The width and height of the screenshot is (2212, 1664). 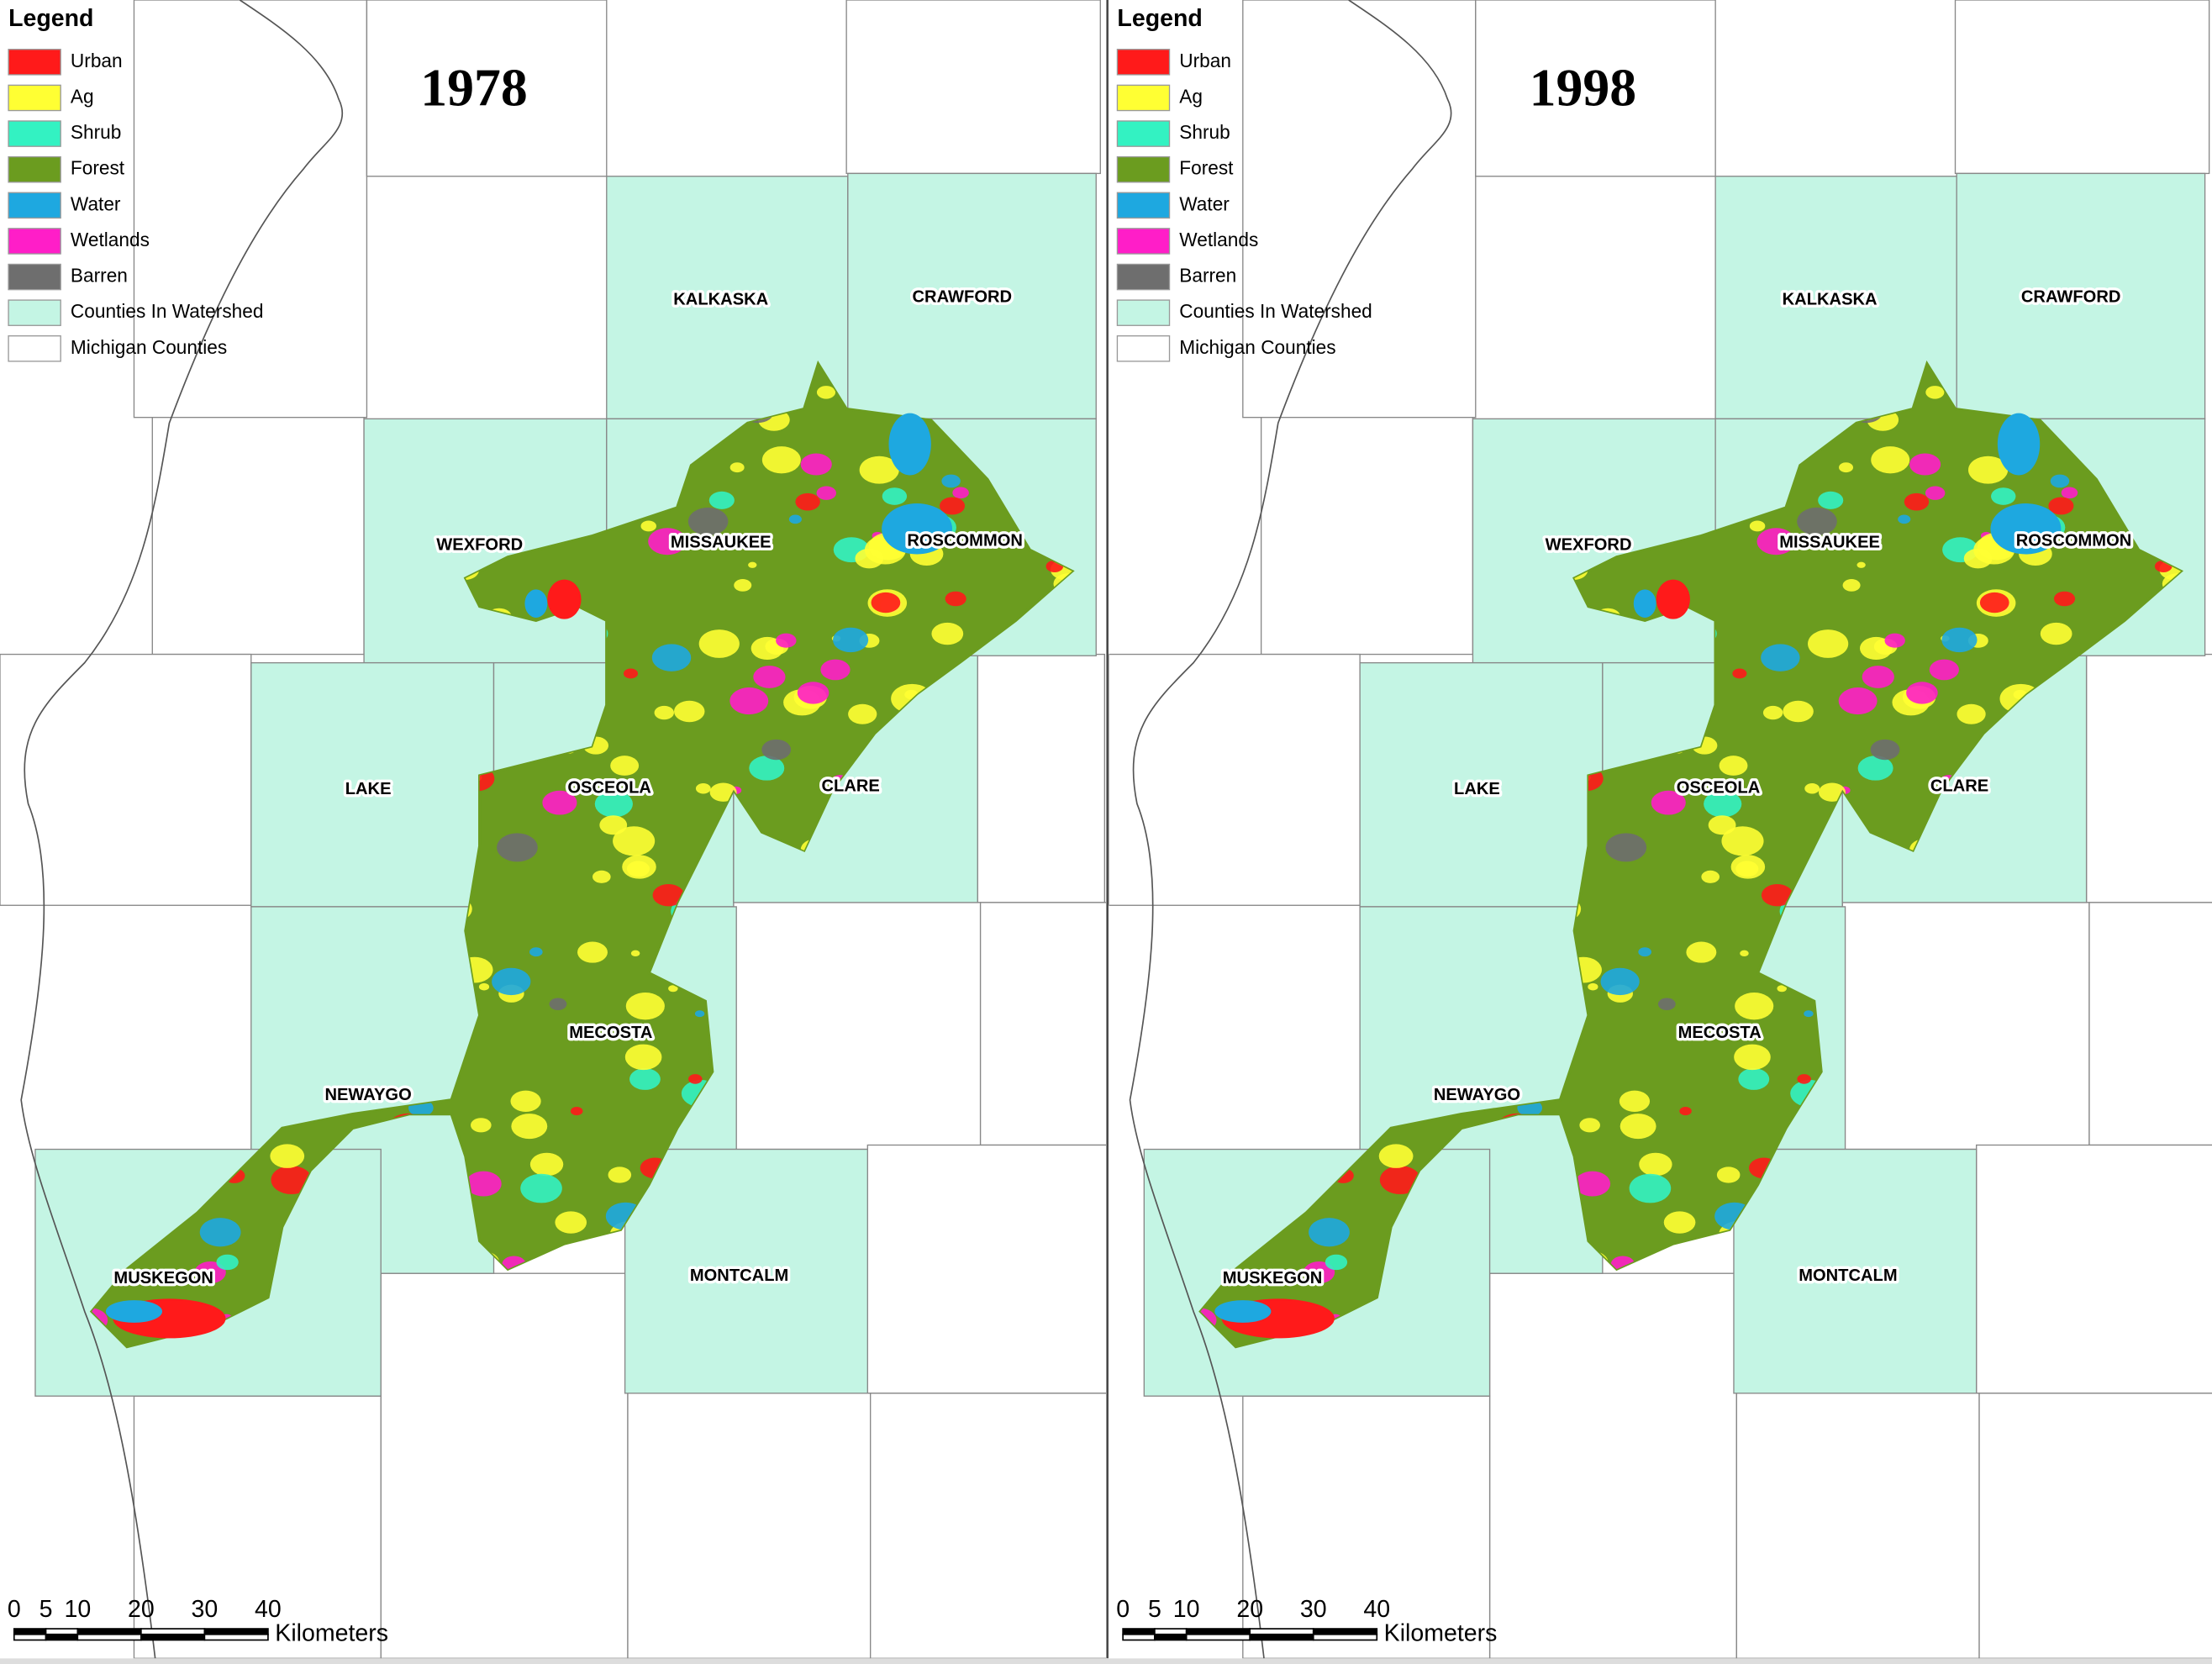 I want to click on county-label: LAKE, so click(x=1477, y=789).